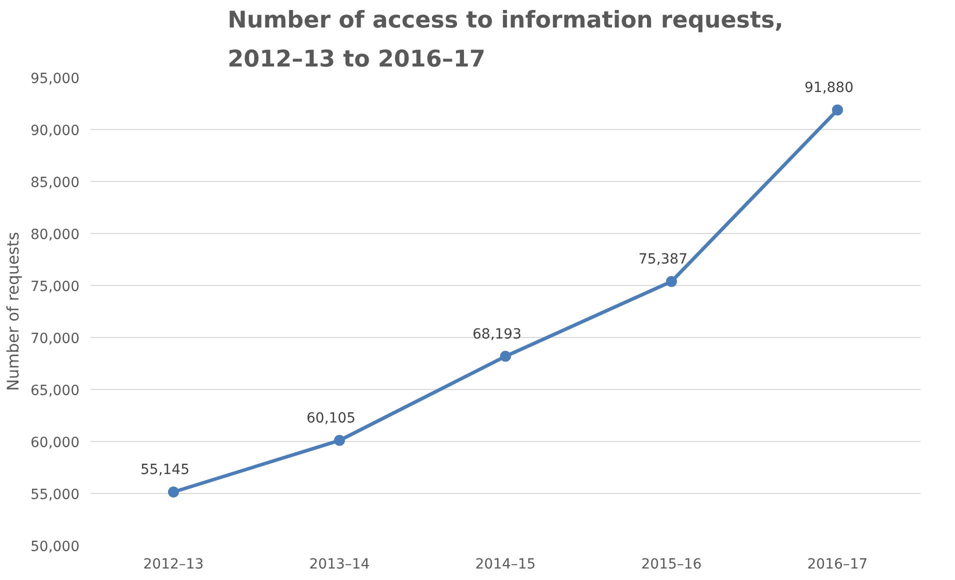  Describe the element at coordinates (173, 564) in the screenshot. I see `x-tick-label: 2012–13` at that location.